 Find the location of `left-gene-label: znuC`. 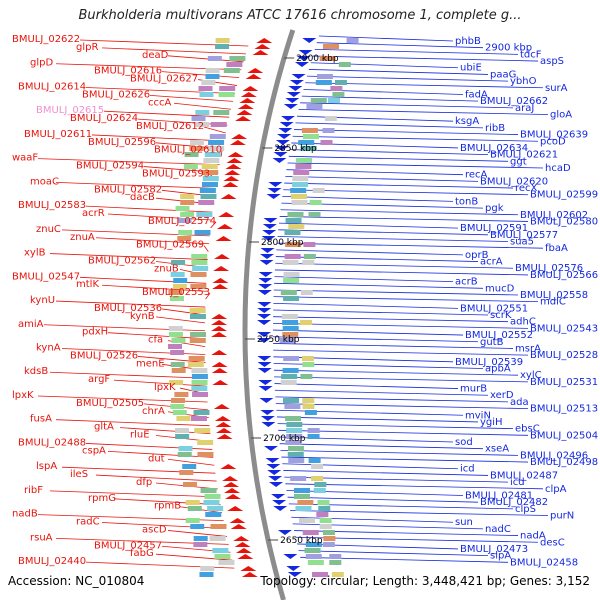

left-gene-label: znuC is located at coordinates (48, 229).